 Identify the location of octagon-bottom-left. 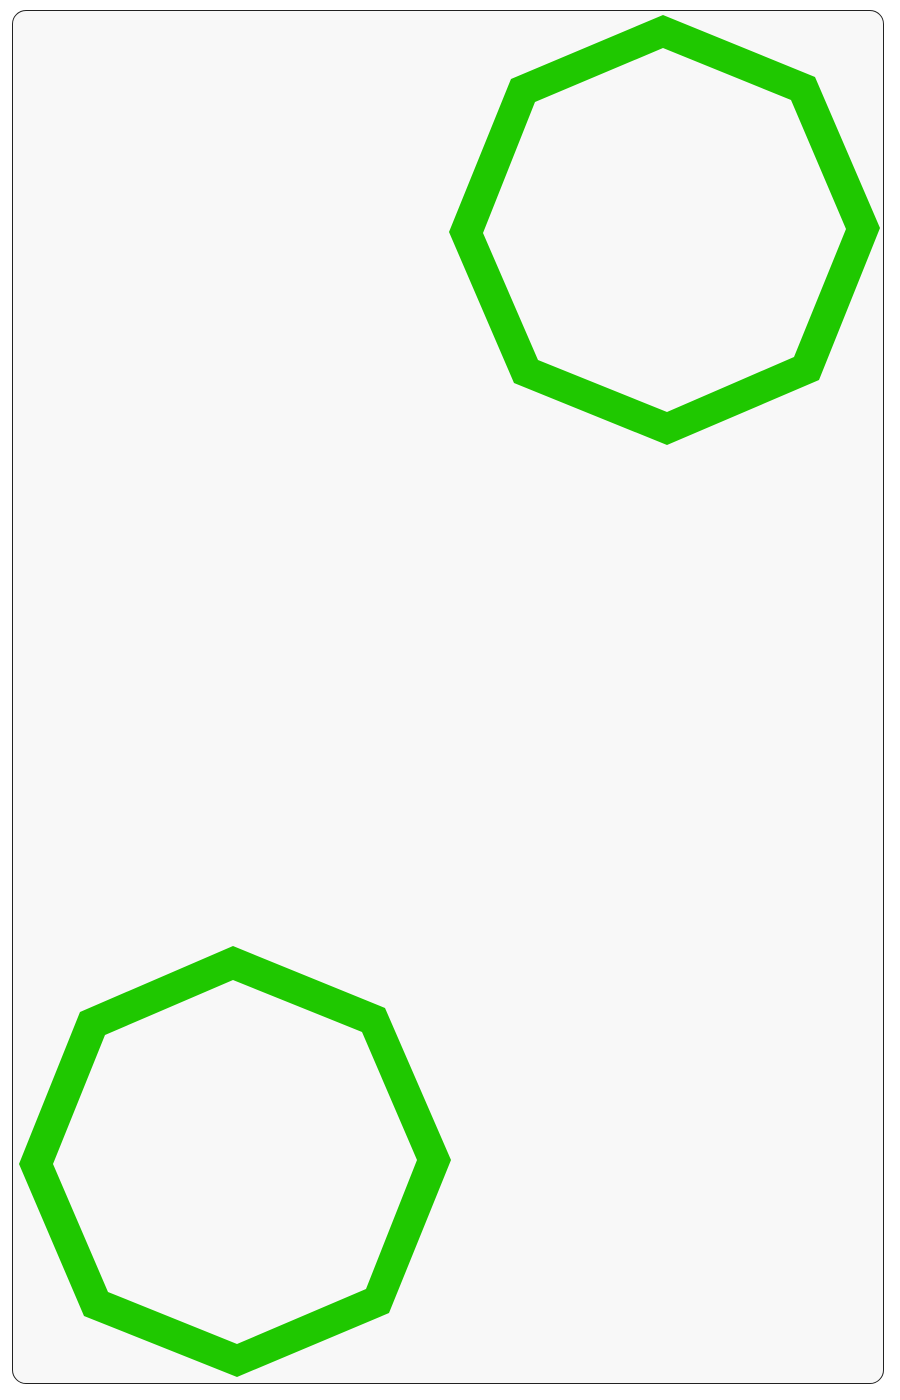
(235, 1161).